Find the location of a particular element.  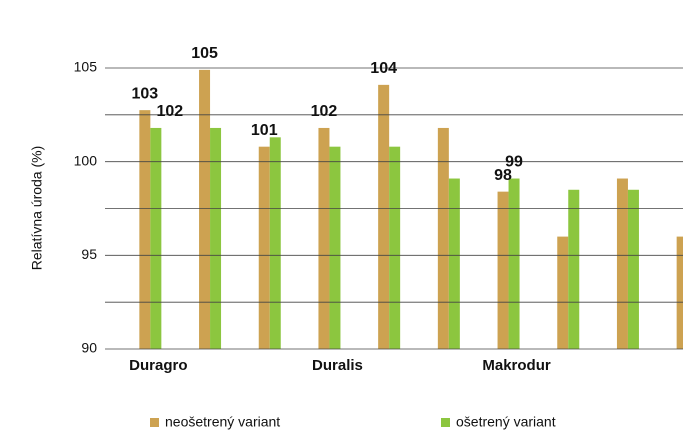

y-tick-label: 105 is located at coordinates (86, 67).